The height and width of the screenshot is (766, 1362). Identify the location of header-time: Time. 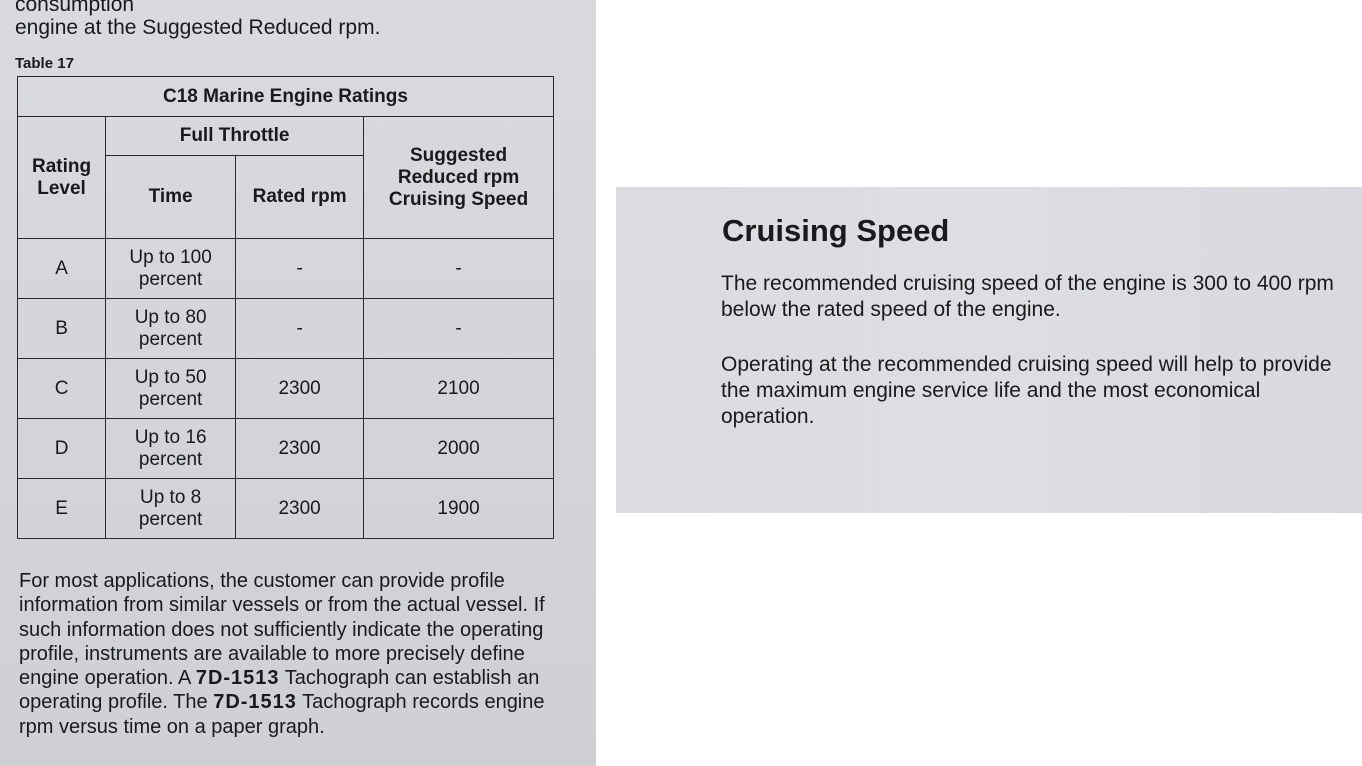
(171, 197).